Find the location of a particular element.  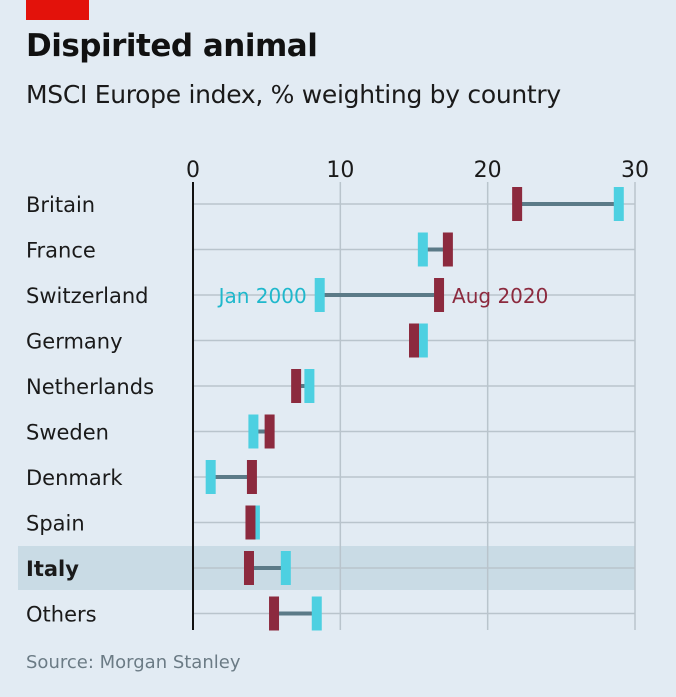

legend-label-jan2000: Jan 2000 is located at coordinates (262, 296).